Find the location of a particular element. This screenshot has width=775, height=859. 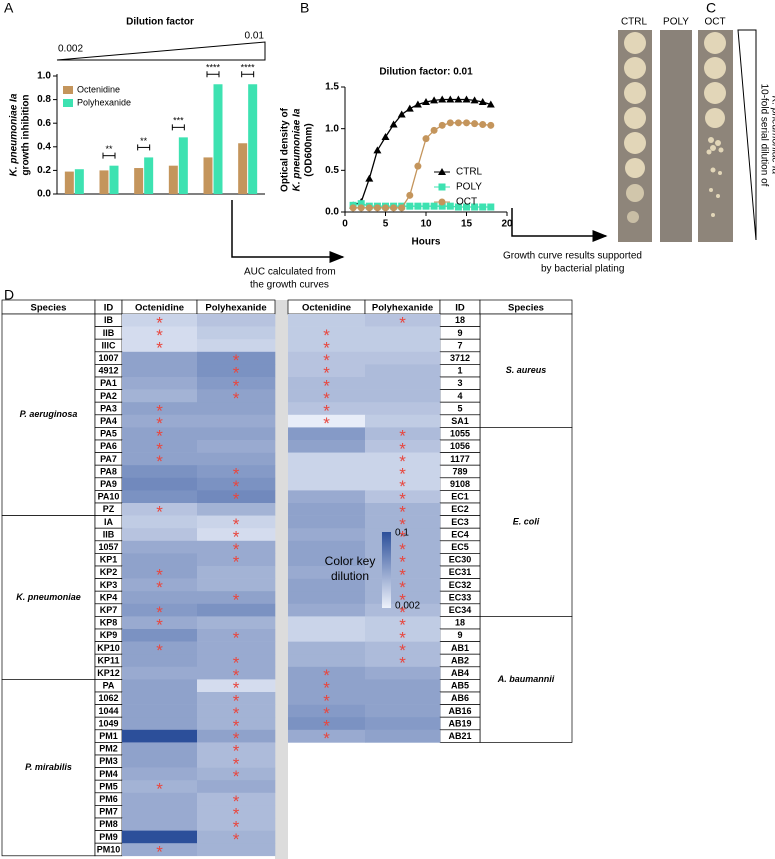

strain-id: PZ is located at coordinates (109, 509).